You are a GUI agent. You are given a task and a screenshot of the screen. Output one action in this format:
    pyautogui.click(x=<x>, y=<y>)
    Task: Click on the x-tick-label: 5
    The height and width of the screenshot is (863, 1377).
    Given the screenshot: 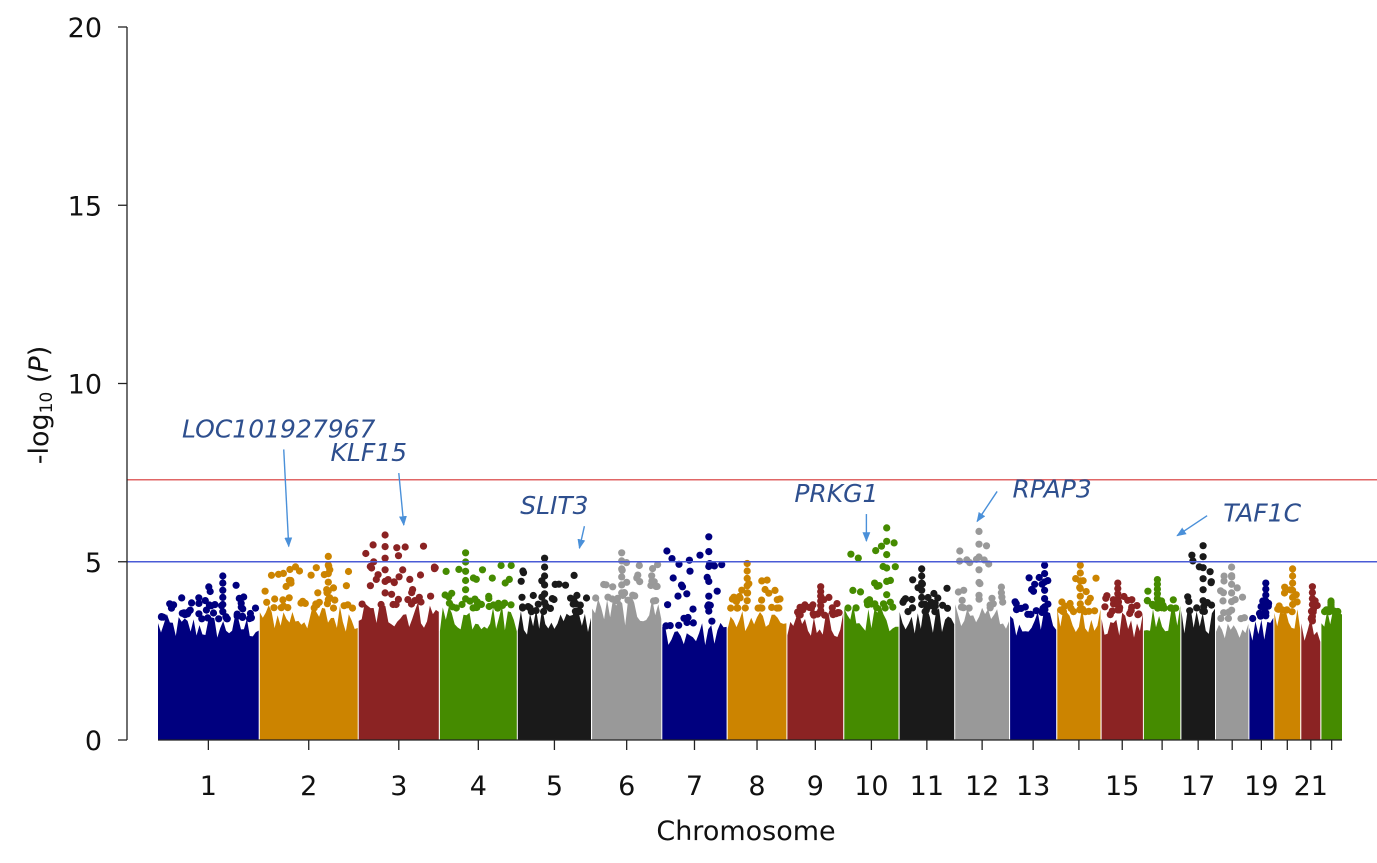 What is the action you would take?
    pyautogui.click(x=554, y=786)
    